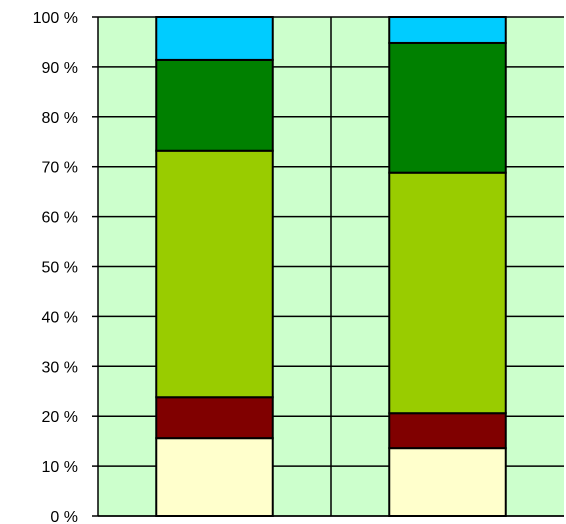  Describe the element at coordinates (60, 68) in the screenshot. I see `y-tick-label-9: 90 %` at that location.